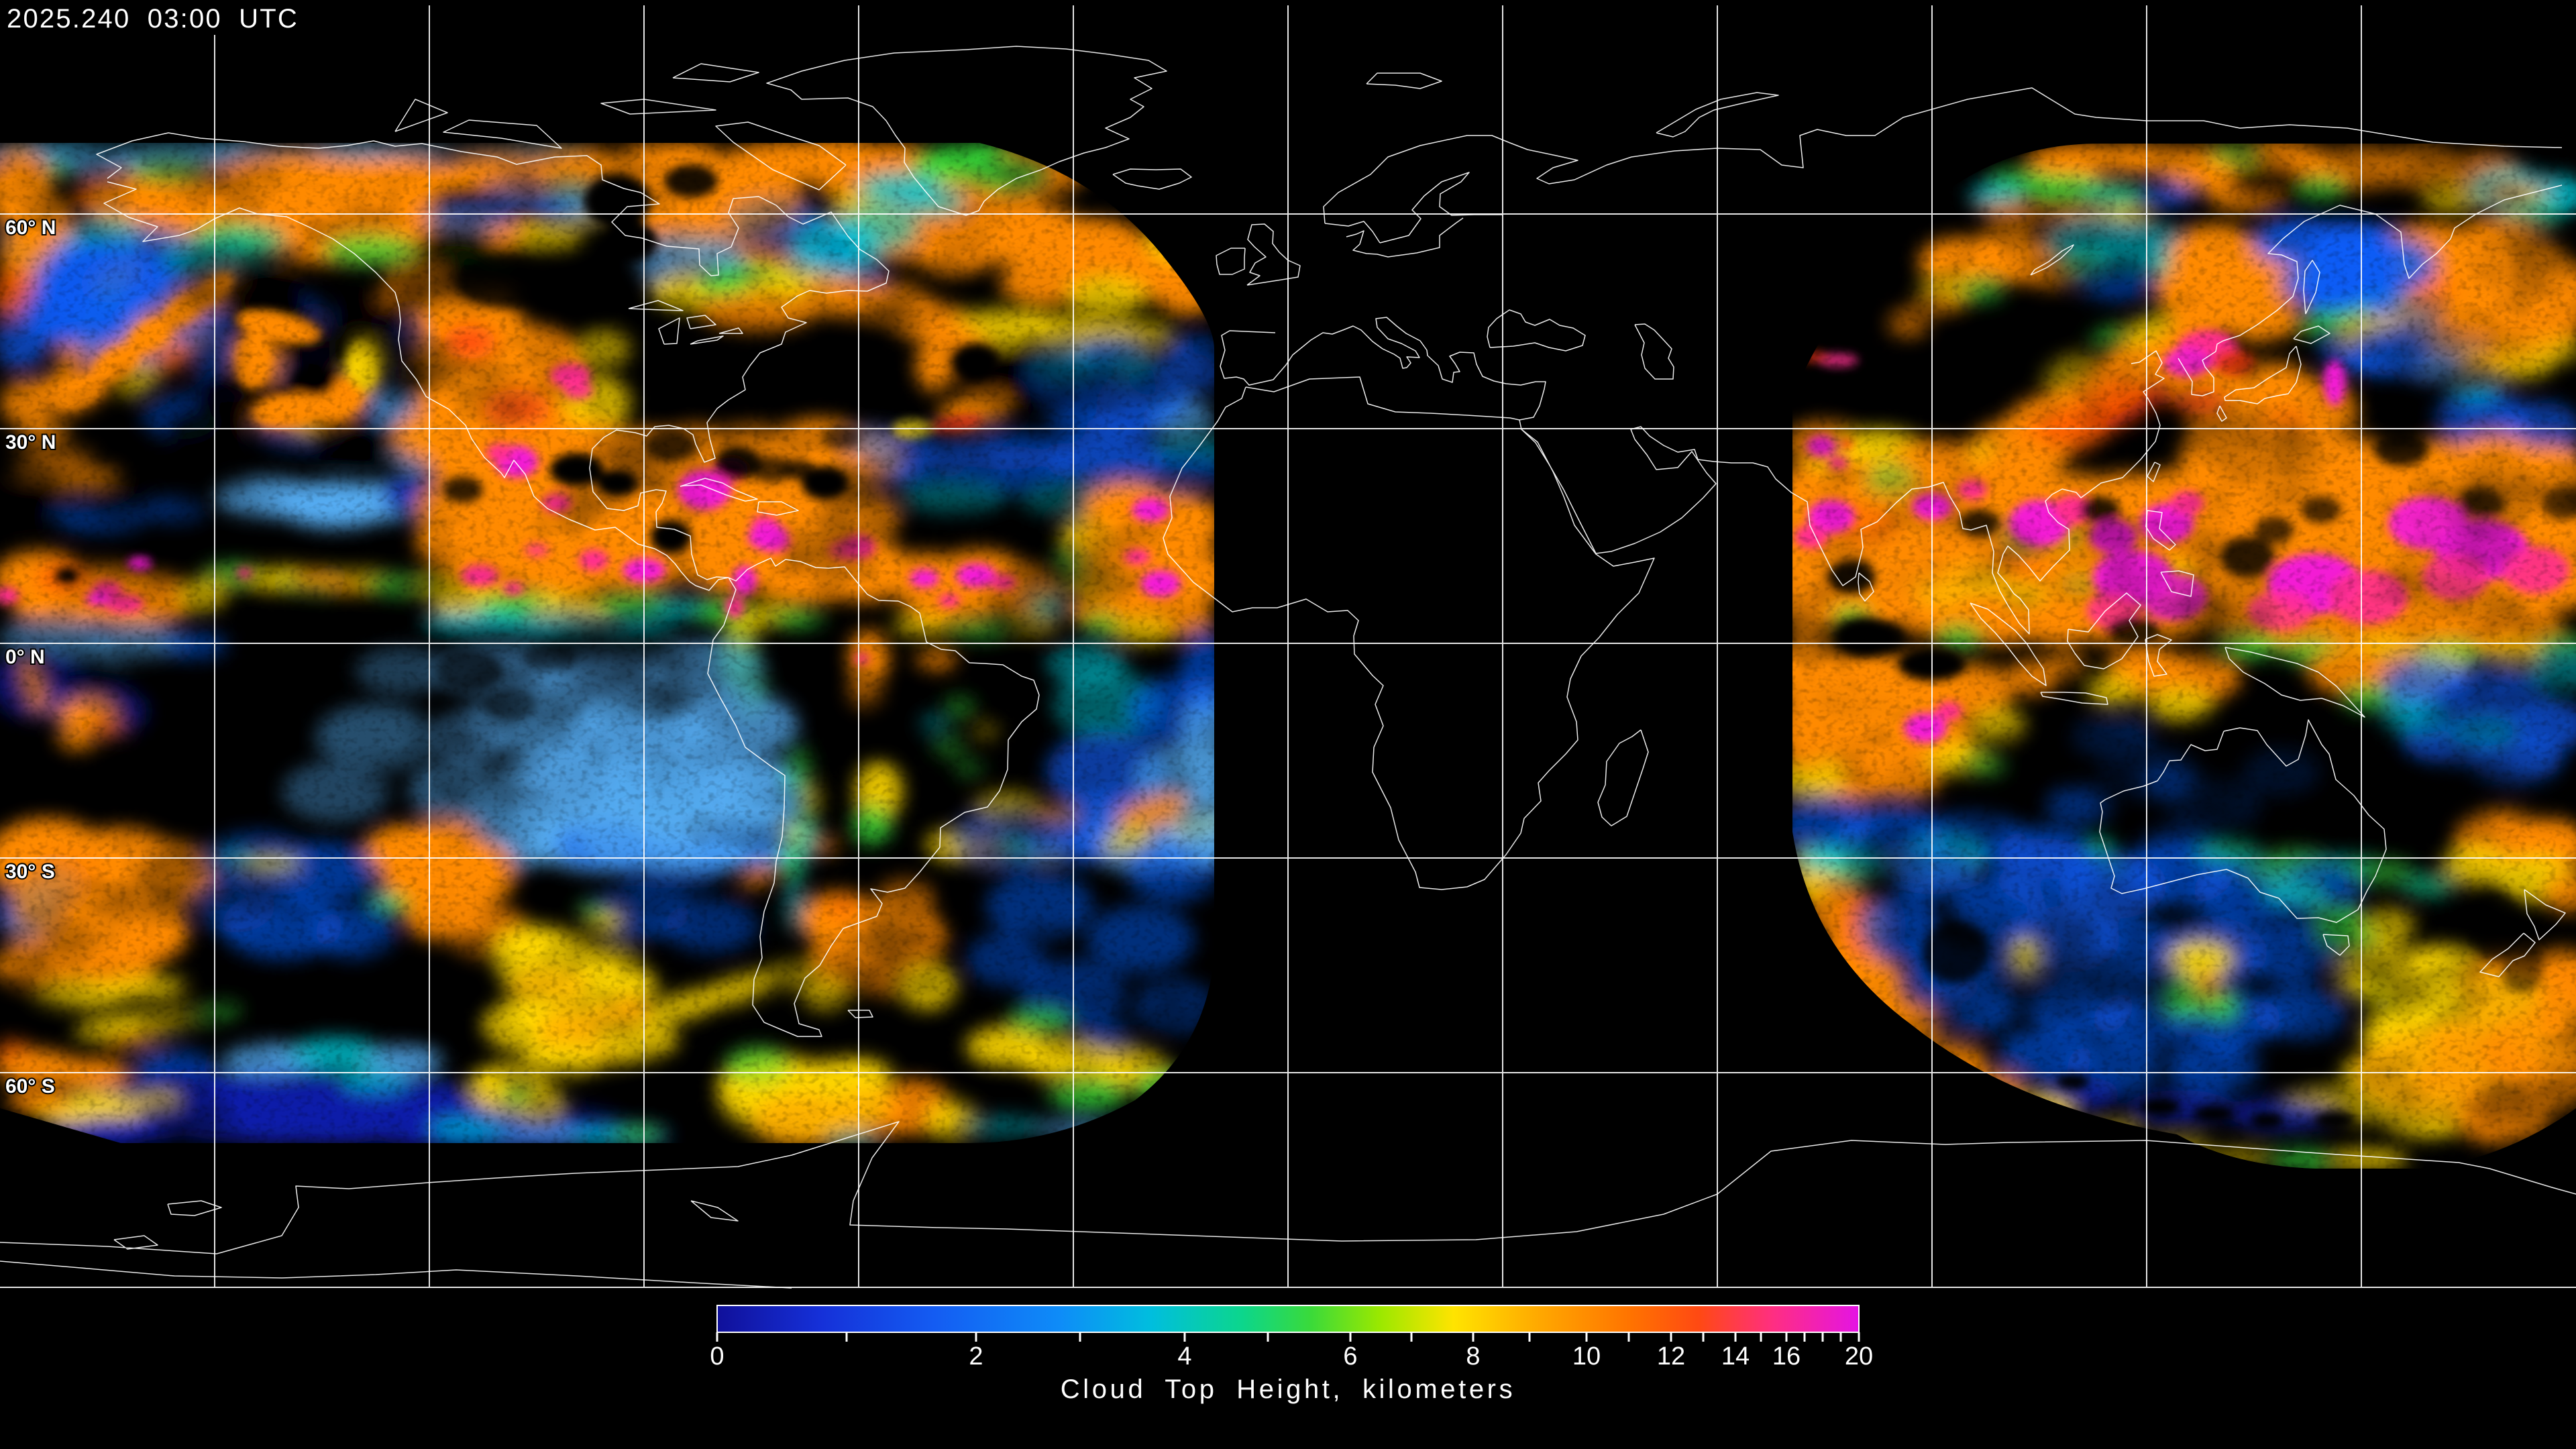 This screenshot has width=2576, height=1449. What do you see at coordinates (30, 228) in the screenshot?
I see `svg-text: 60° N` at bounding box center [30, 228].